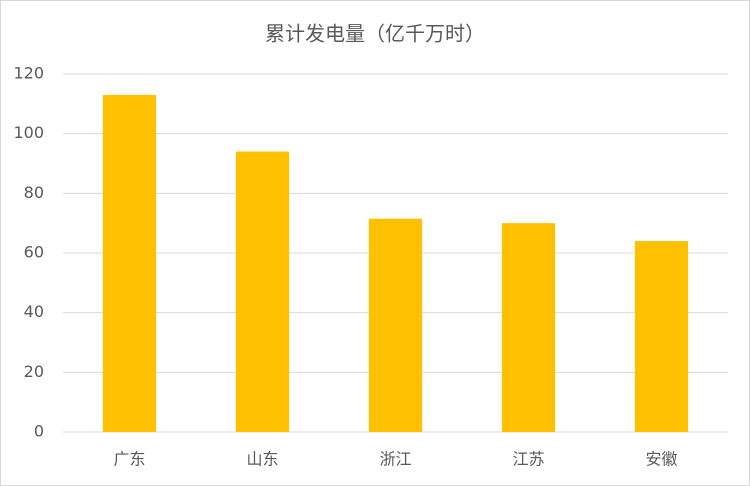 The width and height of the screenshot is (750, 486). I want to click on x-tick-label: 浙江, so click(395, 459).